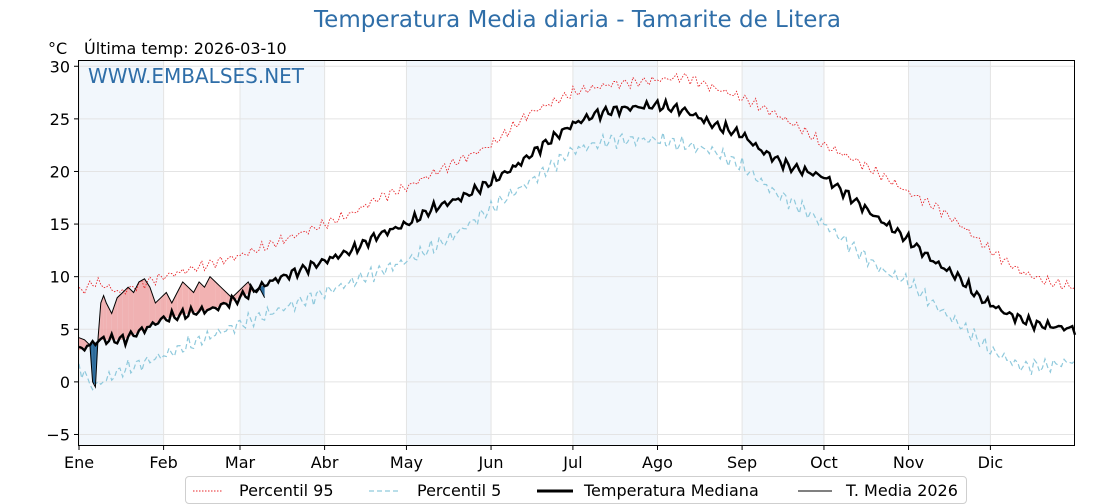 The height and width of the screenshot is (504, 1120). I want to click on y-tick-label: 10, so click(60, 277).